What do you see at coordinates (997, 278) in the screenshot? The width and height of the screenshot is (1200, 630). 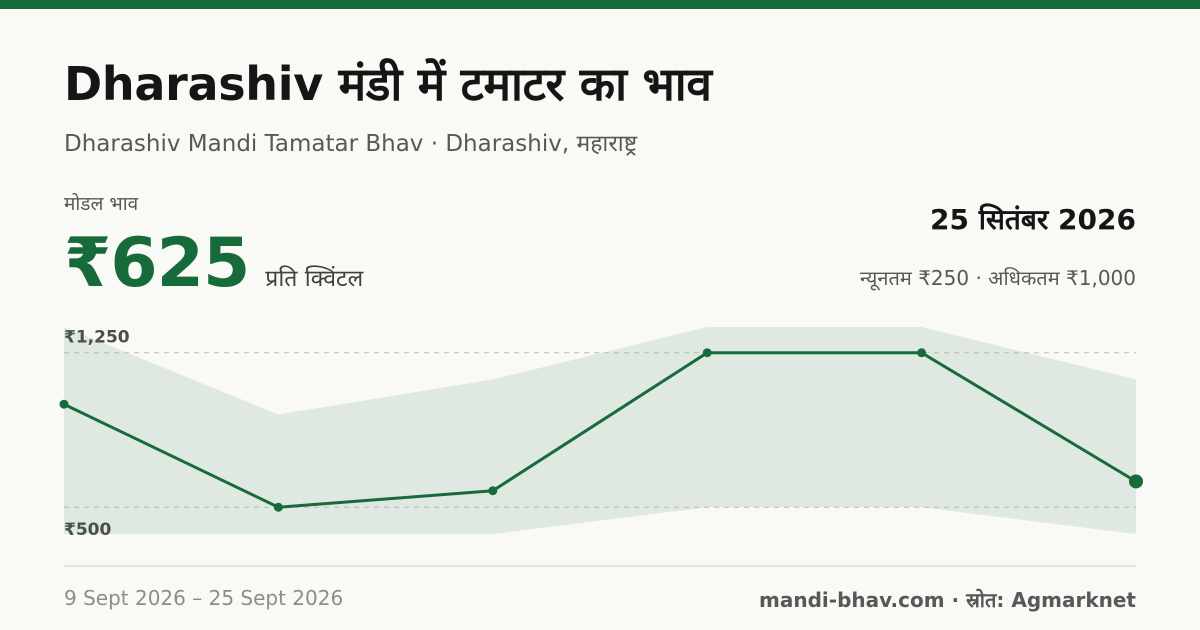 I see `min-max-range: न्यूनतम ₹250 · अधिकतम ₹1,000` at bounding box center [997, 278].